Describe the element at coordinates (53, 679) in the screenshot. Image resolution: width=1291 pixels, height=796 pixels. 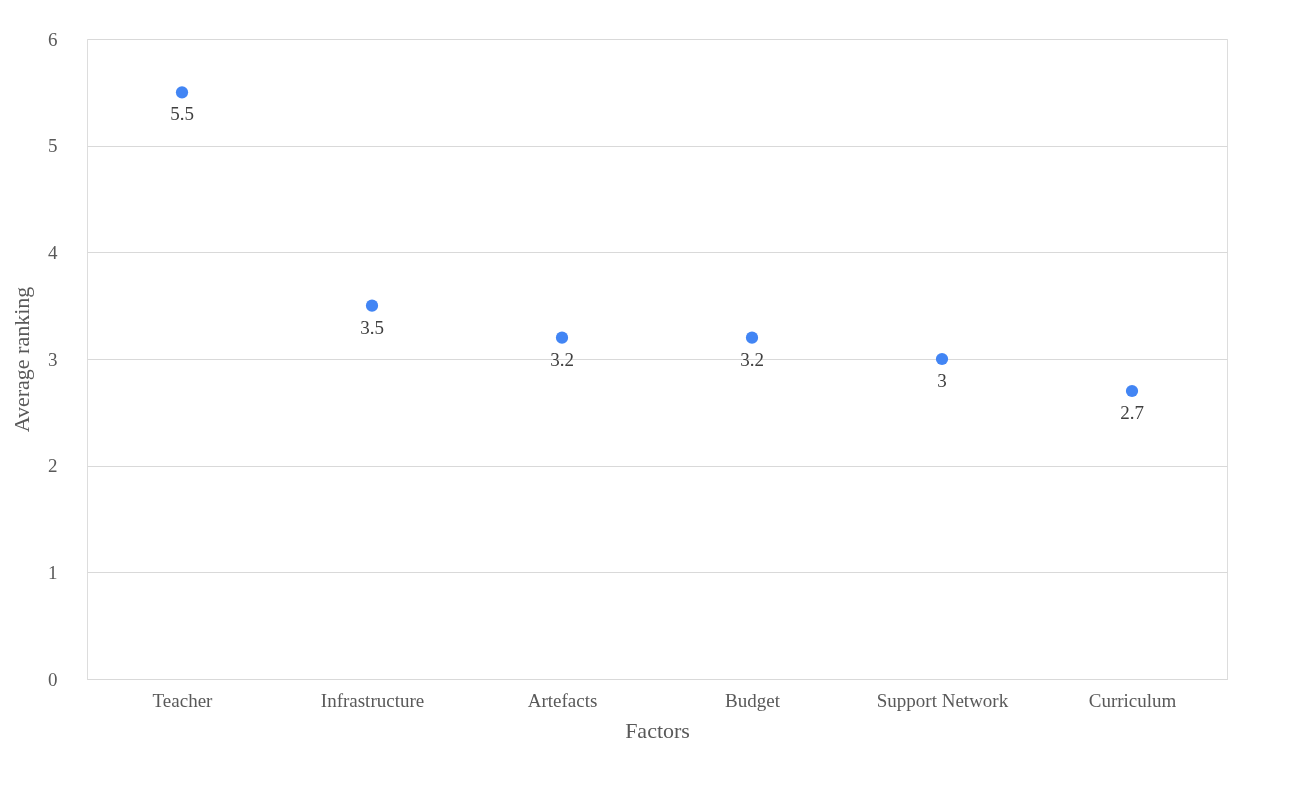
I see `y-tick-label: 0` at that location.